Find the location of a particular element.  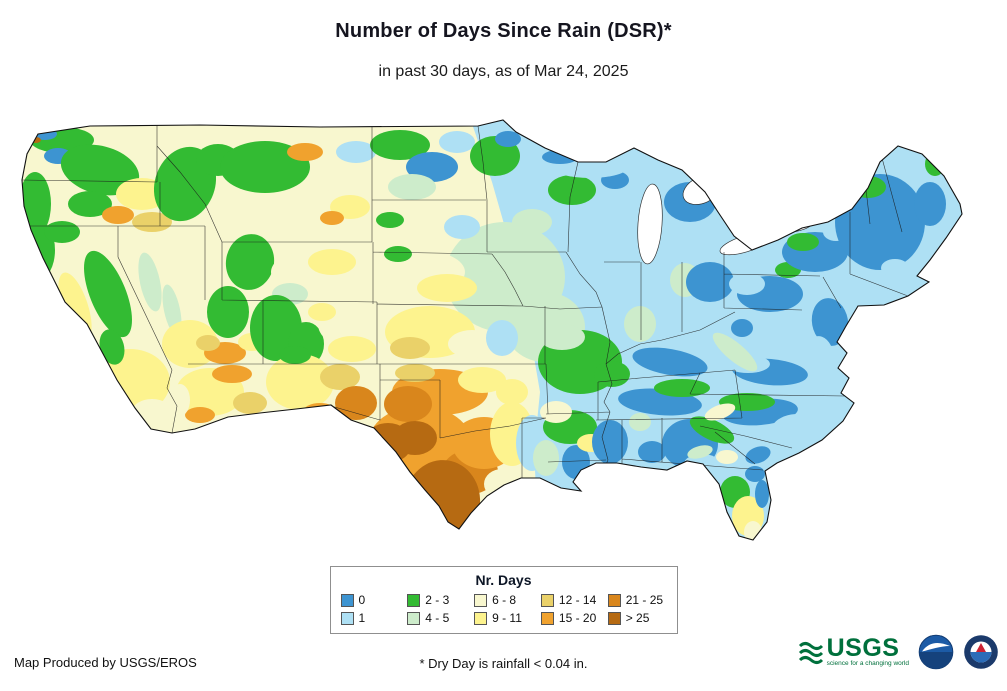

legend-title: Nr. Days is located at coordinates (503, 580).